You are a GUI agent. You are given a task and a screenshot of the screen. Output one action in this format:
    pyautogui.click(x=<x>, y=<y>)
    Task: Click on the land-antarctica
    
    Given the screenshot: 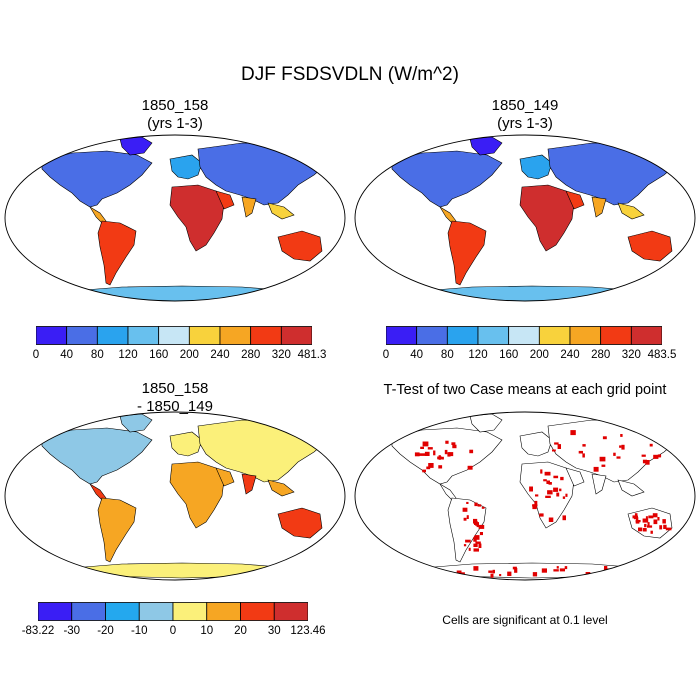 What is the action you would take?
    pyautogui.click(x=182, y=570)
    